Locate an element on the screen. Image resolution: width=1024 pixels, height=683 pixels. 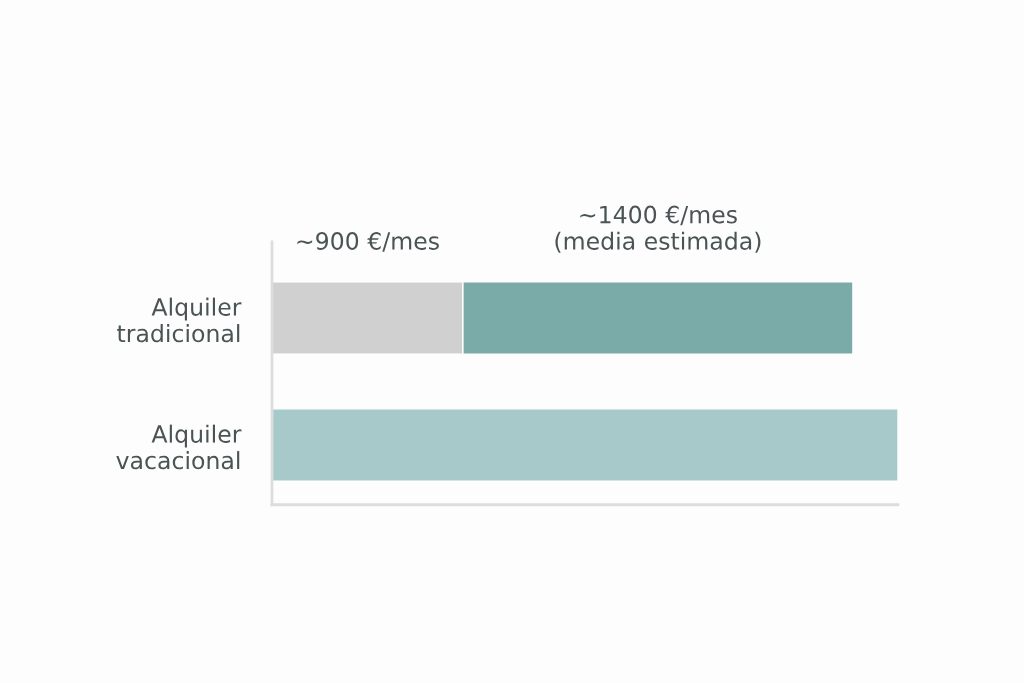
y-tick-label: Alquiler tradicional is located at coordinates (179, 320).